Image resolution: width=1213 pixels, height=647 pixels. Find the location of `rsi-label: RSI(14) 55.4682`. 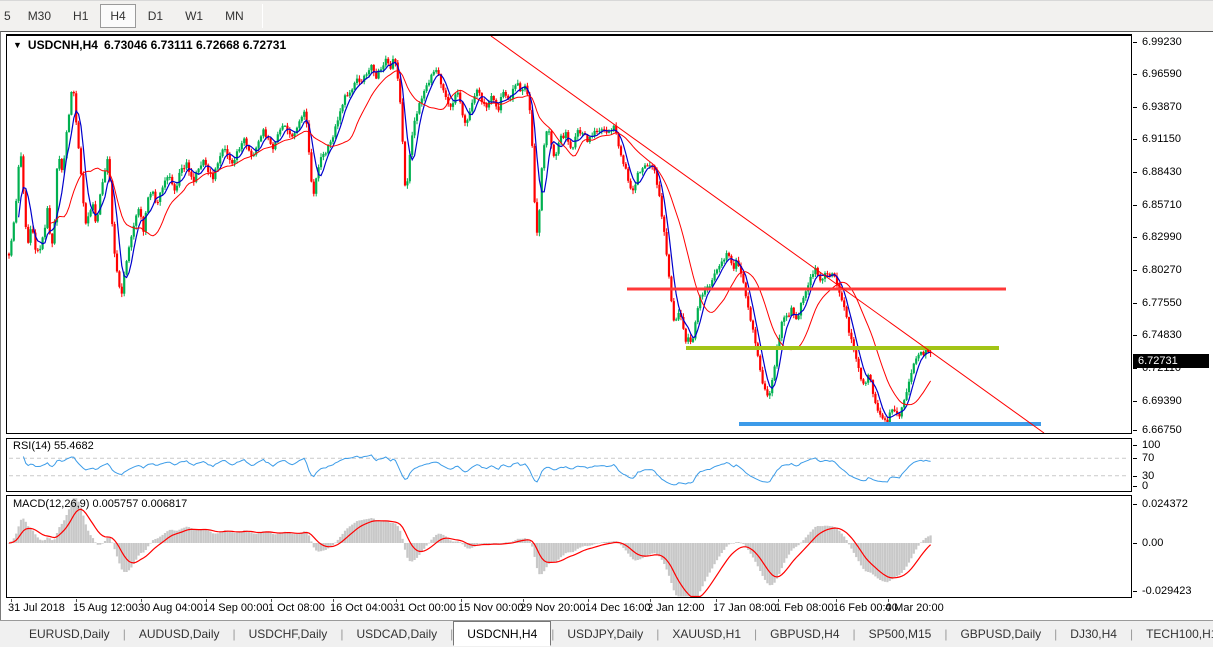

rsi-label: RSI(14) 55.4682 is located at coordinates (53, 446).